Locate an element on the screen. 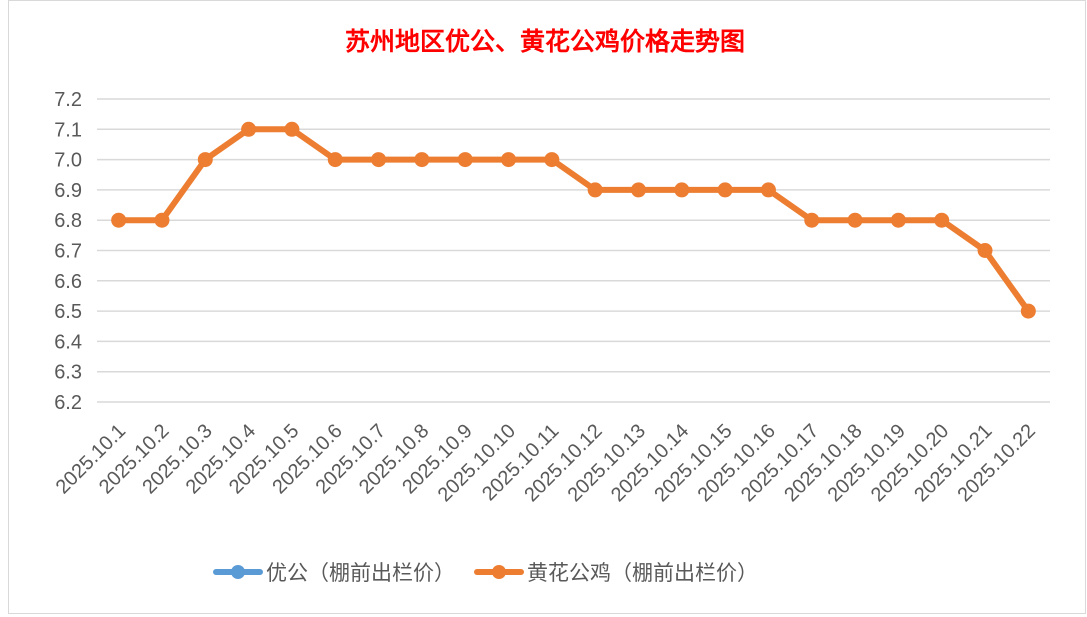 This screenshot has width=1087, height=617. y-tick-label: 6.8 is located at coordinates (68, 221).